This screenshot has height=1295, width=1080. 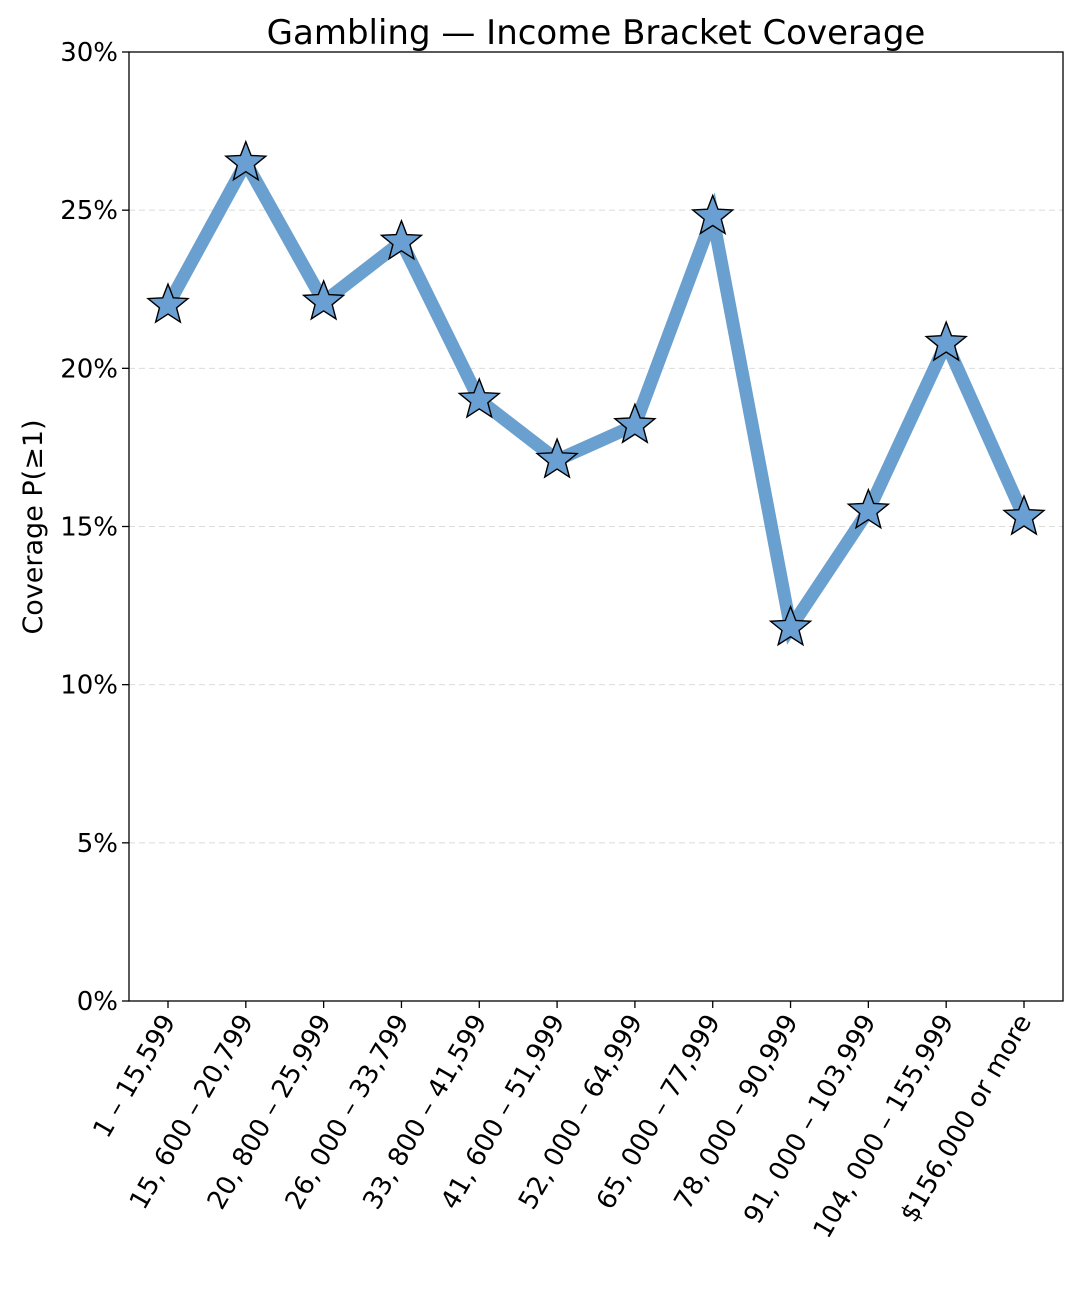 I want to click on y-tick-label: 30%, so click(x=89, y=53).